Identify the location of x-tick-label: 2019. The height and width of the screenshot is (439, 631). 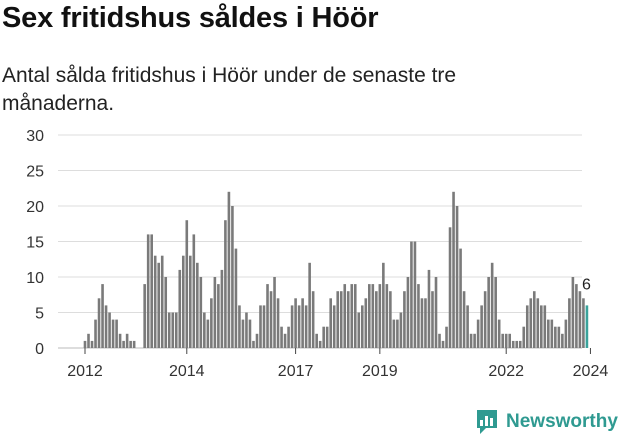
(380, 371).